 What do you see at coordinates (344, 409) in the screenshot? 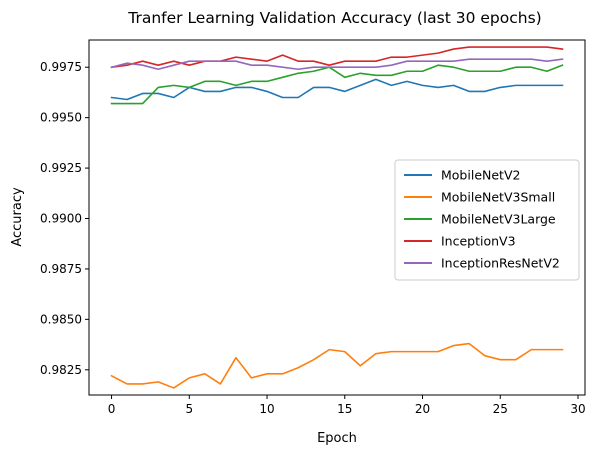
I see `x-tick-label: 15` at bounding box center [344, 409].